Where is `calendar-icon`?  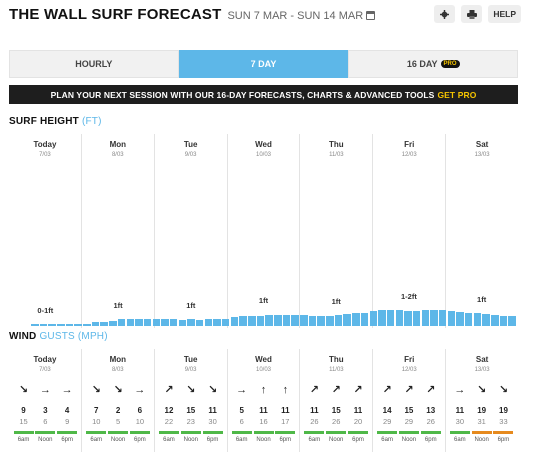 calendar-icon is located at coordinates (371, 15).